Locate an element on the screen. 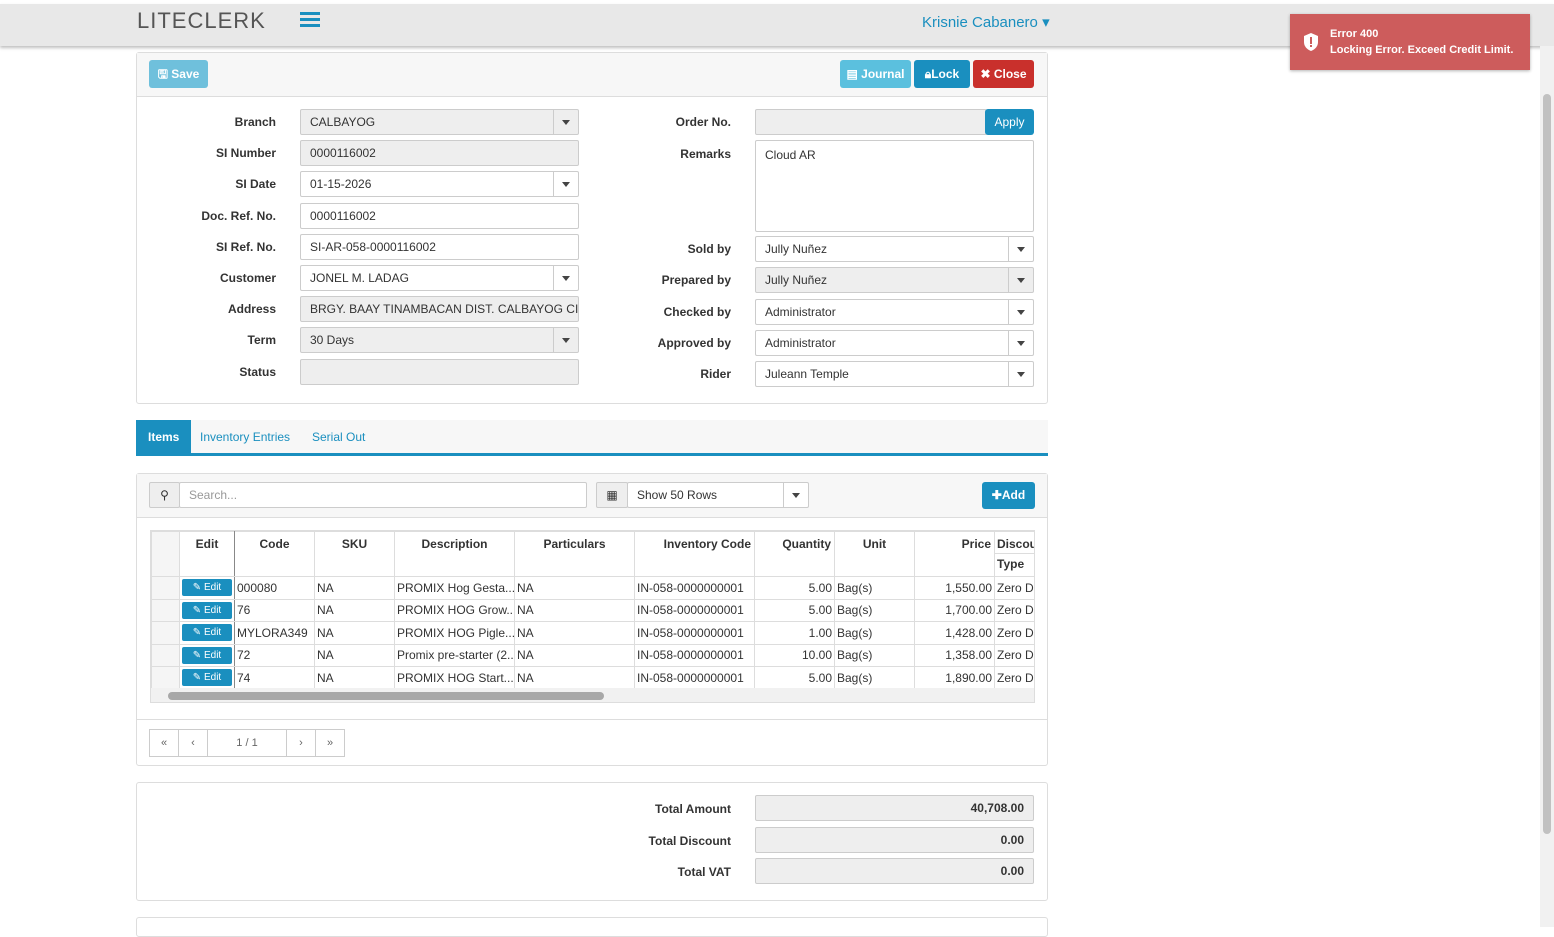 Image resolution: width=1554 pixels, height=937 pixels. user-menu: Krisnie Cabanero ▾ is located at coordinates (986, 22).